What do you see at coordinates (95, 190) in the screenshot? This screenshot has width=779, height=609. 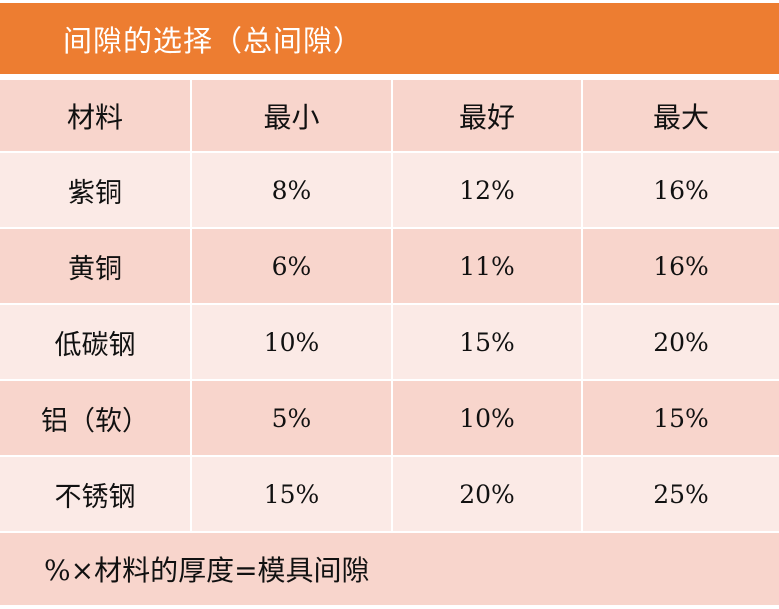 I see `cell-material: 紫铜` at bounding box center [95, 190].